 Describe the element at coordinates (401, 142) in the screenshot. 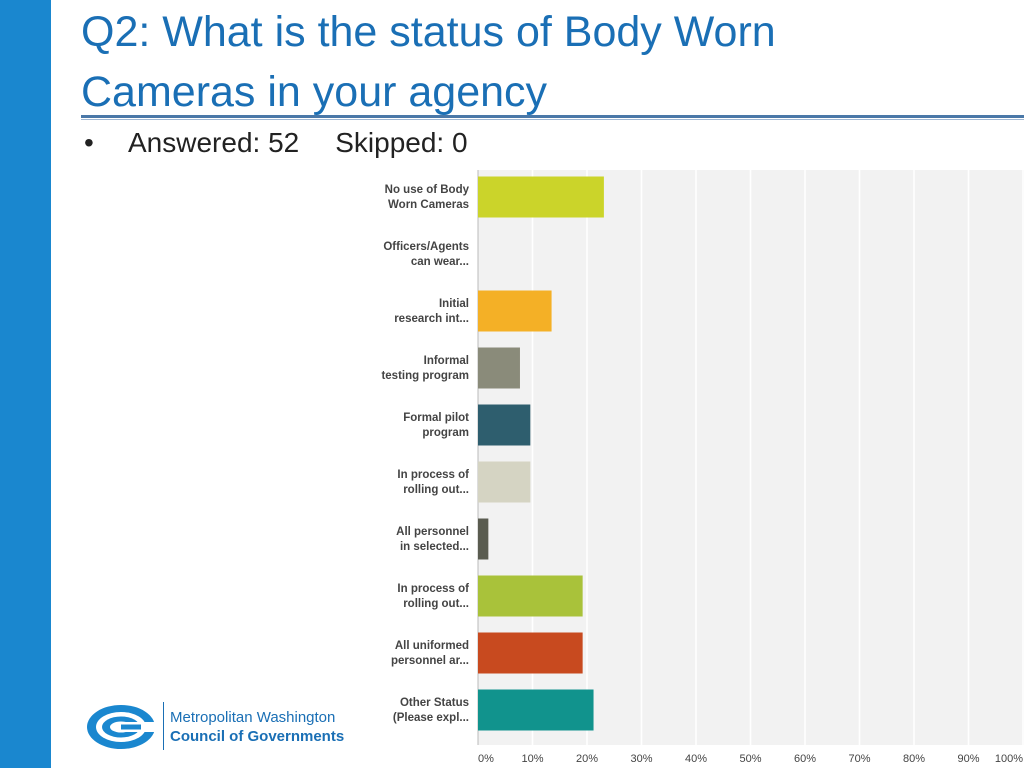

I see `skipped-count: Skipped: 0` at that location.